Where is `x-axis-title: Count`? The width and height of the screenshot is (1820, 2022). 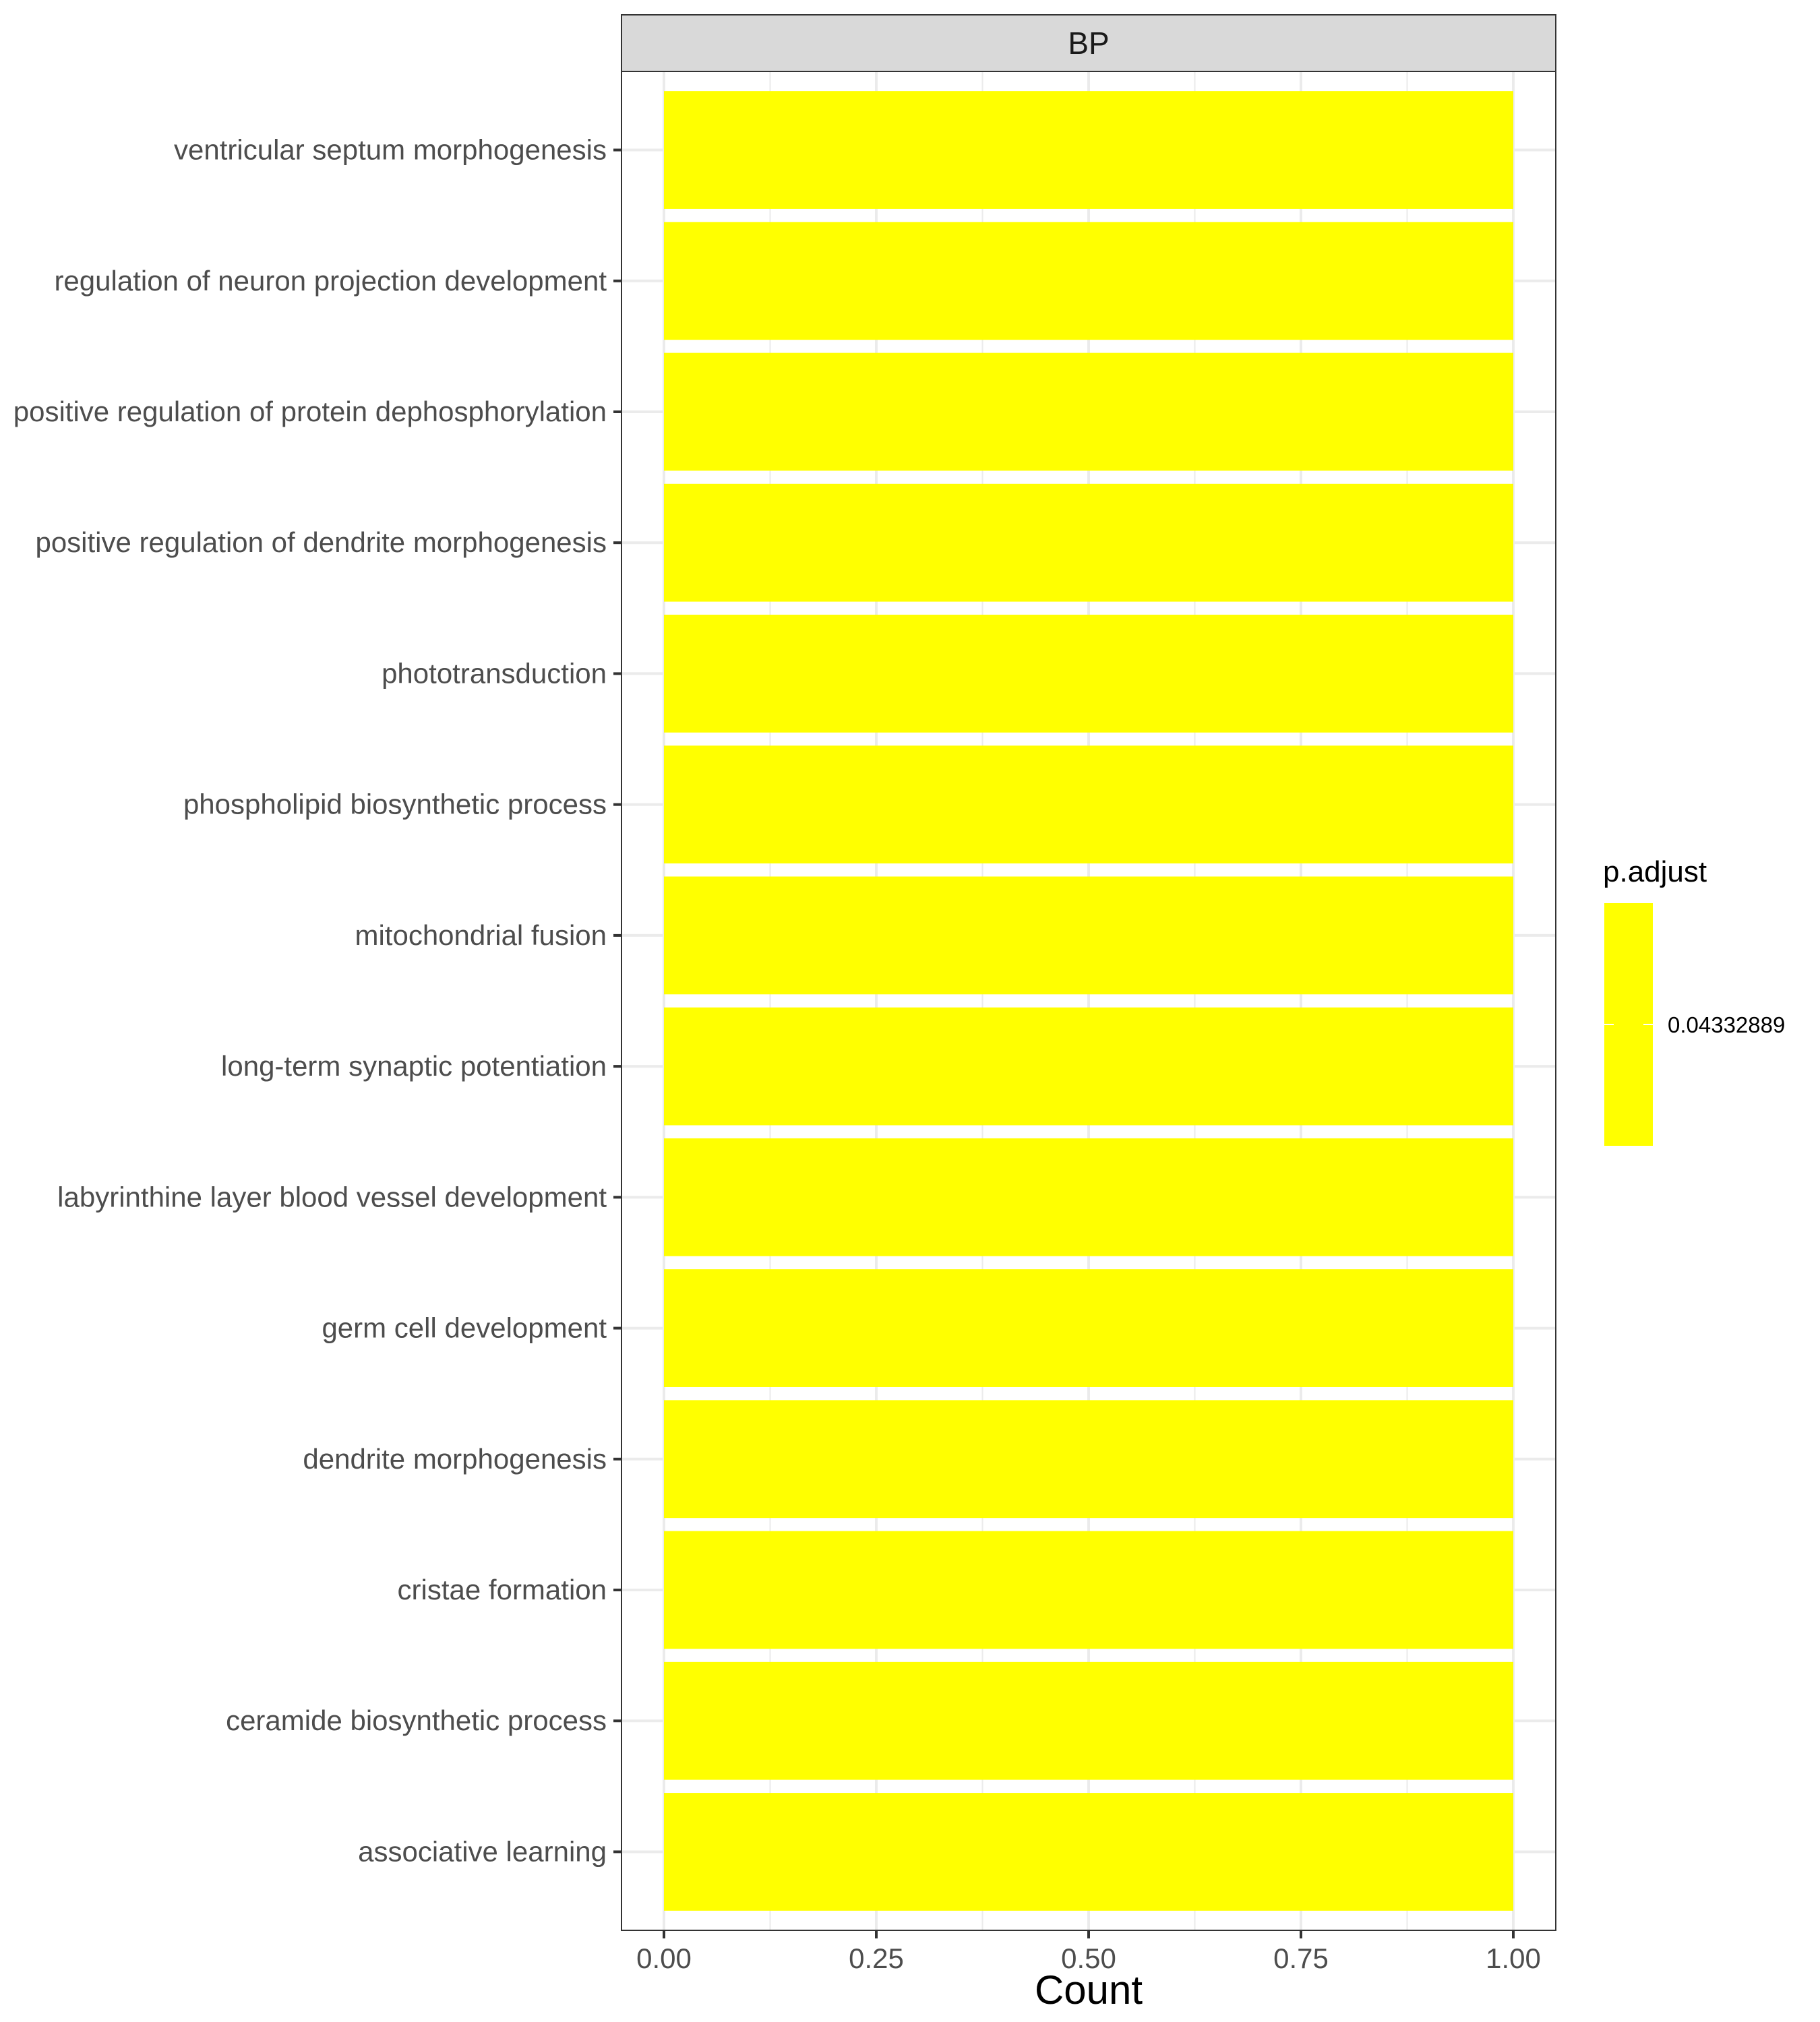 x-axis-title: Count is located at coordinates (1089, 1990).